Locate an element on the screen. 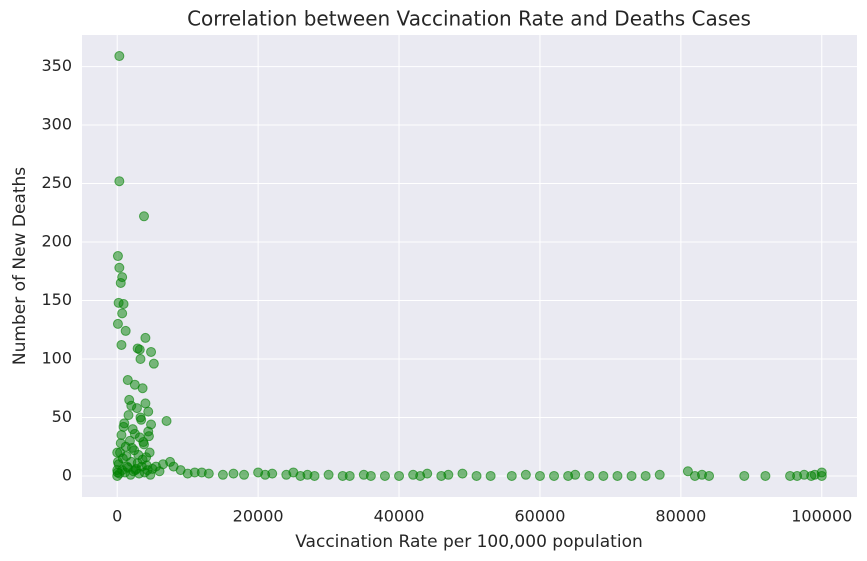  x-tick-label: 0 is located at coordinates (117, 516).